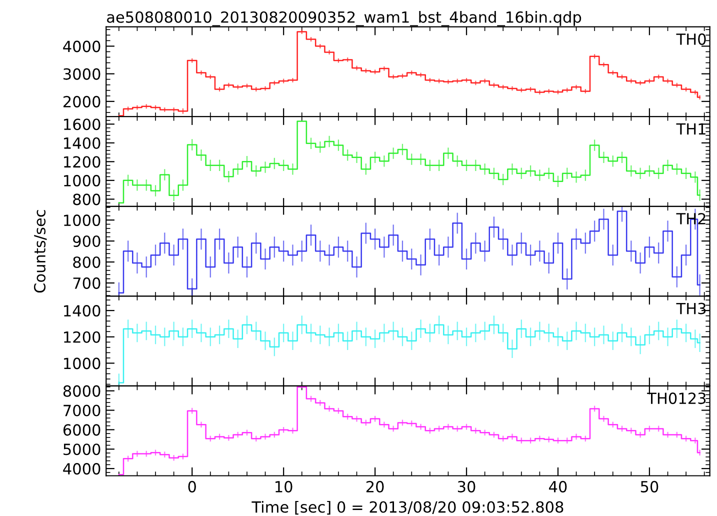 The width and height of the screenshot is (717, 516). I want to click on y-tick-label: 7000, so click(82, 410).